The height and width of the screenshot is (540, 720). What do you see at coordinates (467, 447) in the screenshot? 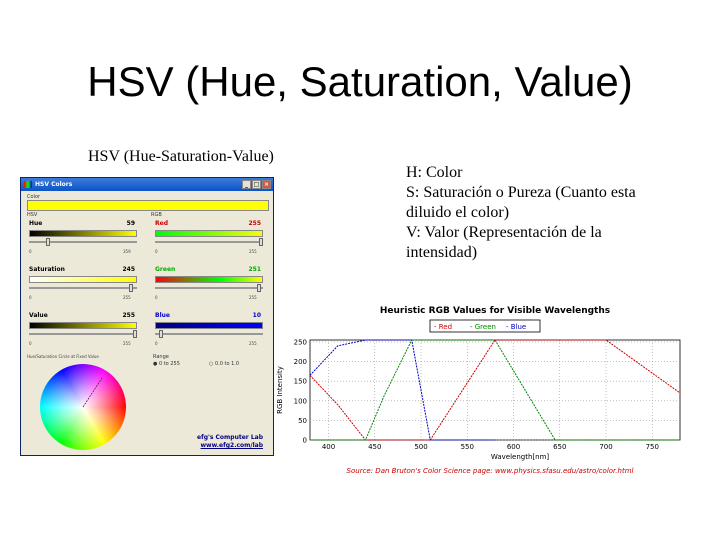
I see `x-tick-label: 550` at bounding box center [467, 447].